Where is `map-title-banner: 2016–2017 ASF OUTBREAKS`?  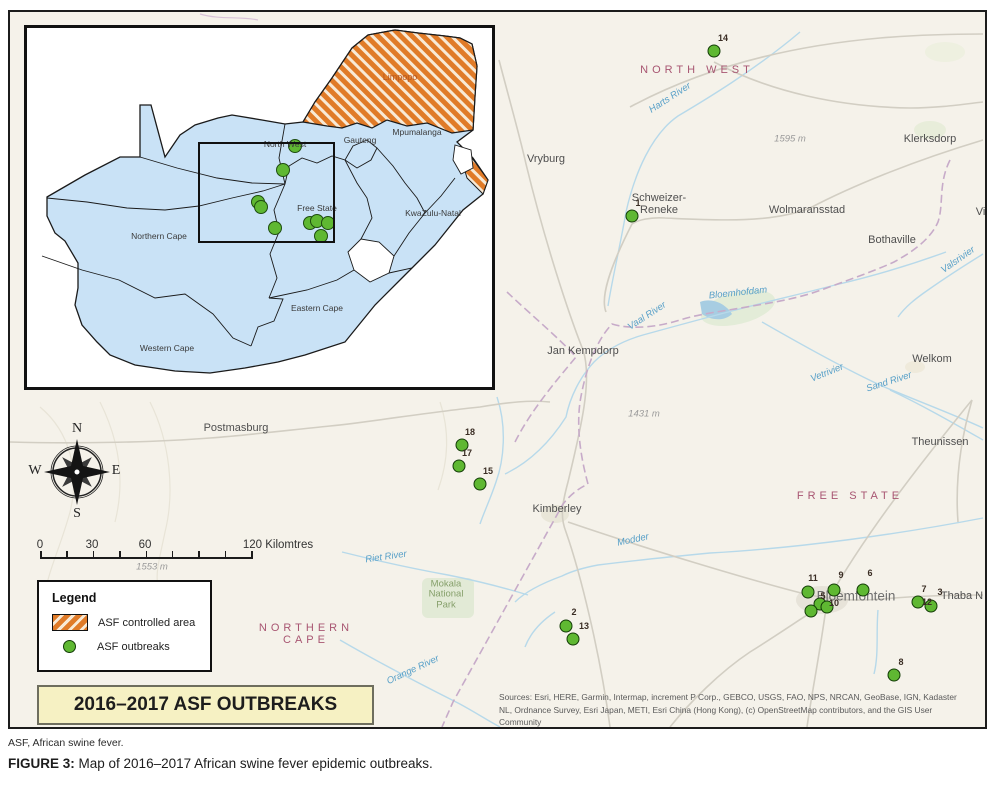
map-title-banner: 2016–2017 ASF OUTBREAKS is located at coordinates (205, 705).